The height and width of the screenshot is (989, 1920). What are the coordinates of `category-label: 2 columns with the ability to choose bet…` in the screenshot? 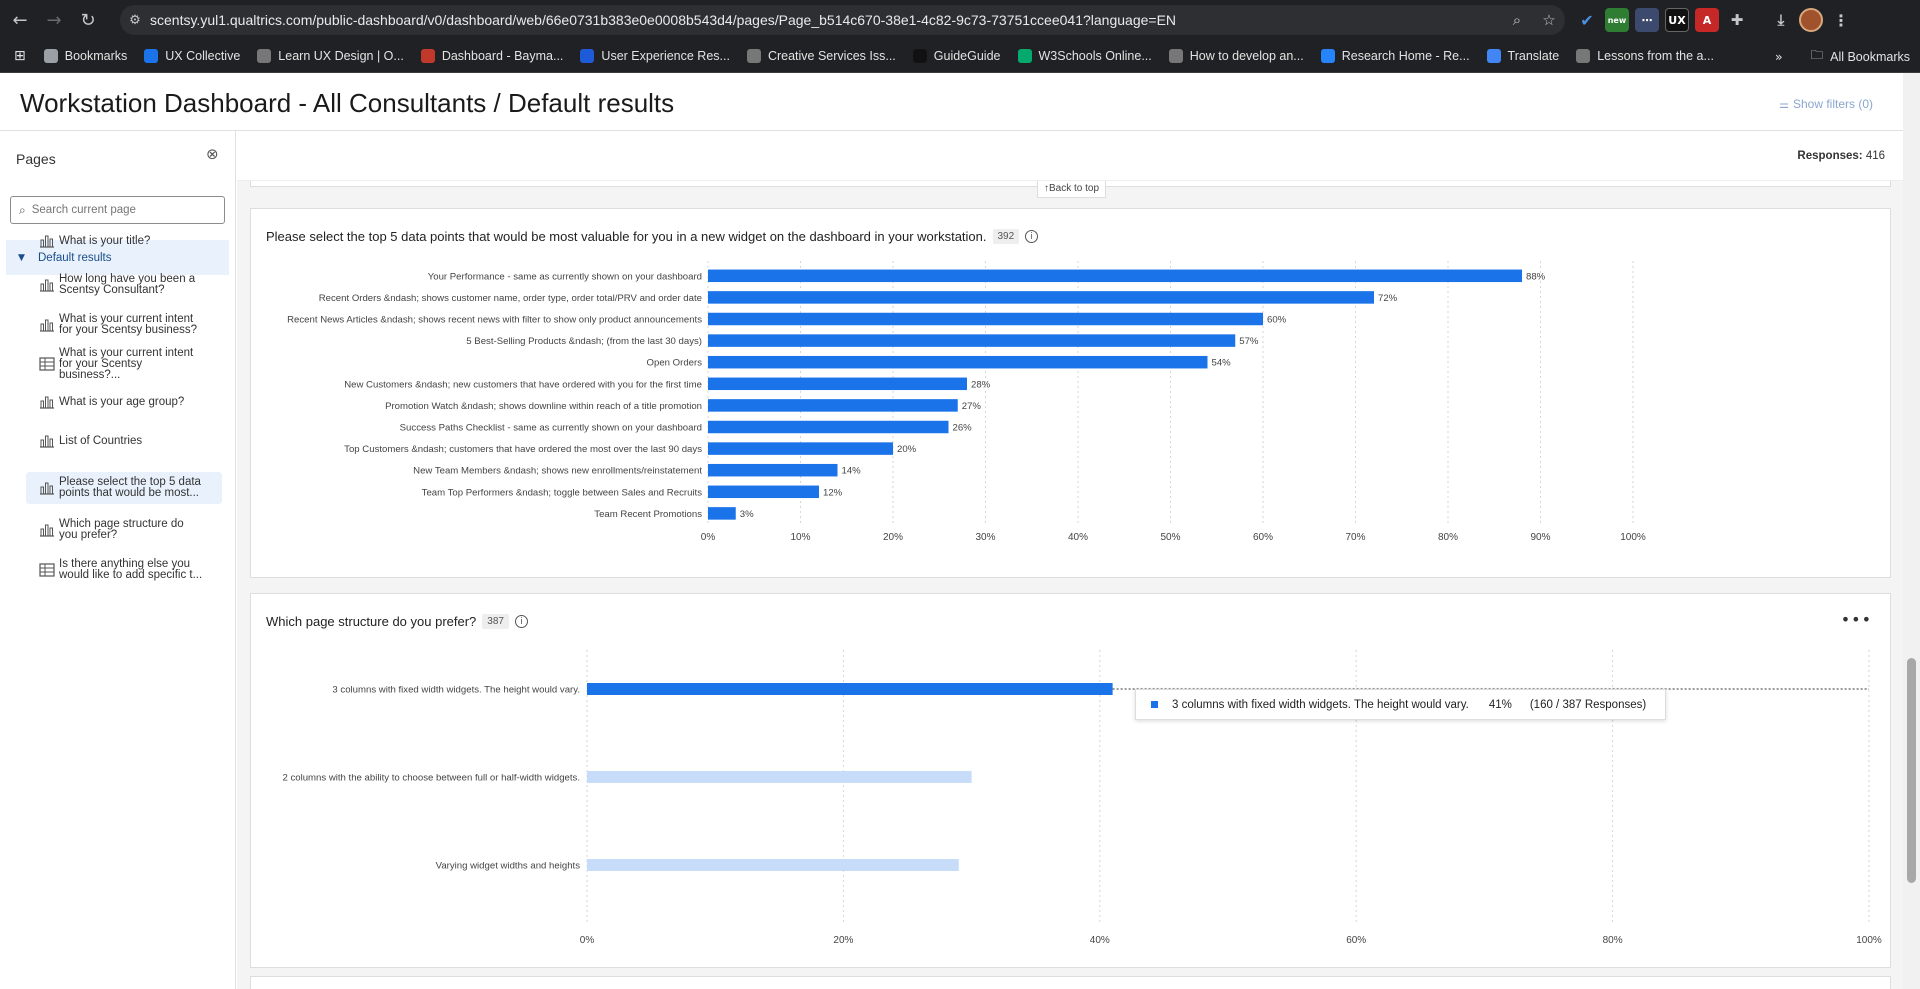 It's located at (431, 778).